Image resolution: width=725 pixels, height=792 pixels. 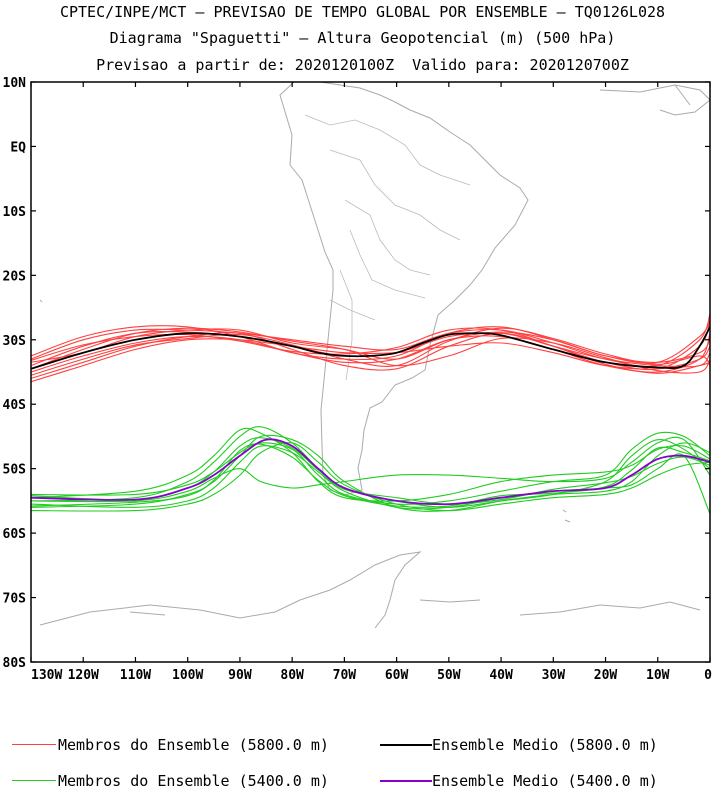 I want to click on x-tick-label: 0, so click(x=708, y=675).